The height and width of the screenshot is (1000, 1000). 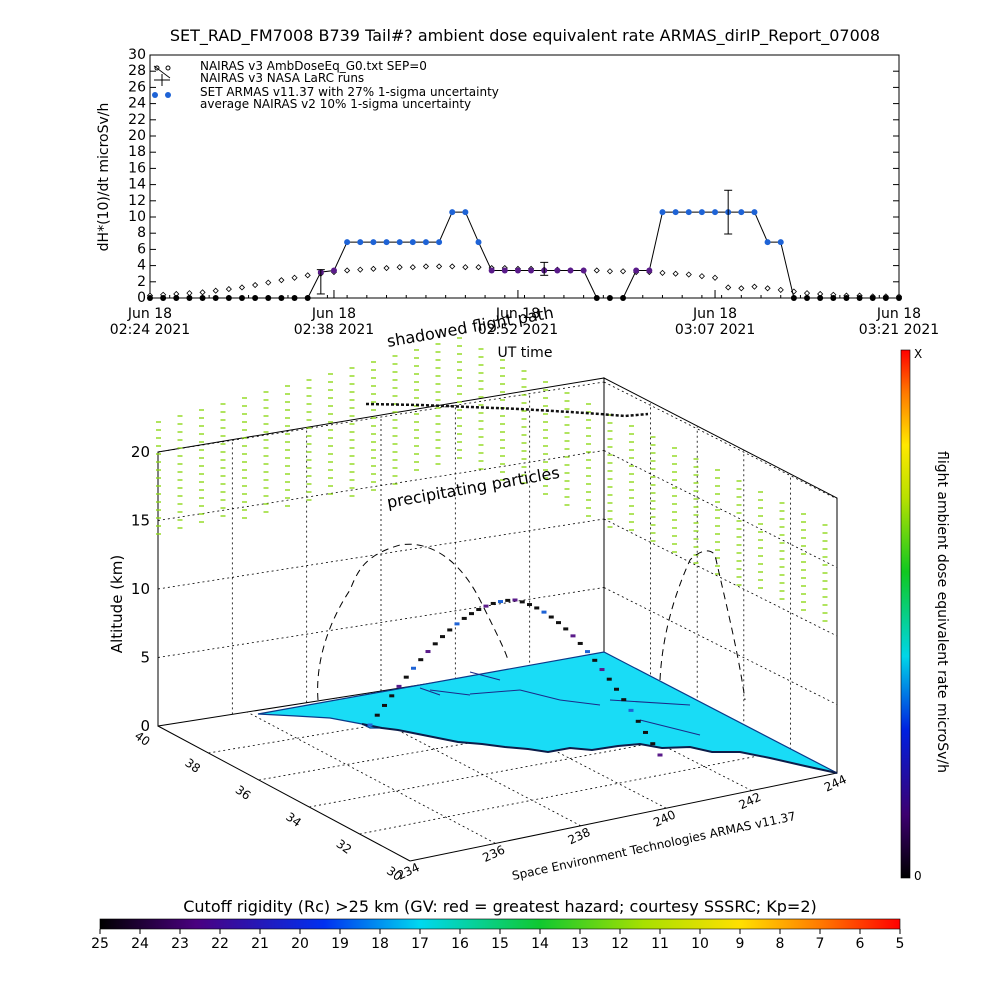 I want to click on rc-tick-label: 14, so click(x=540, y=944).